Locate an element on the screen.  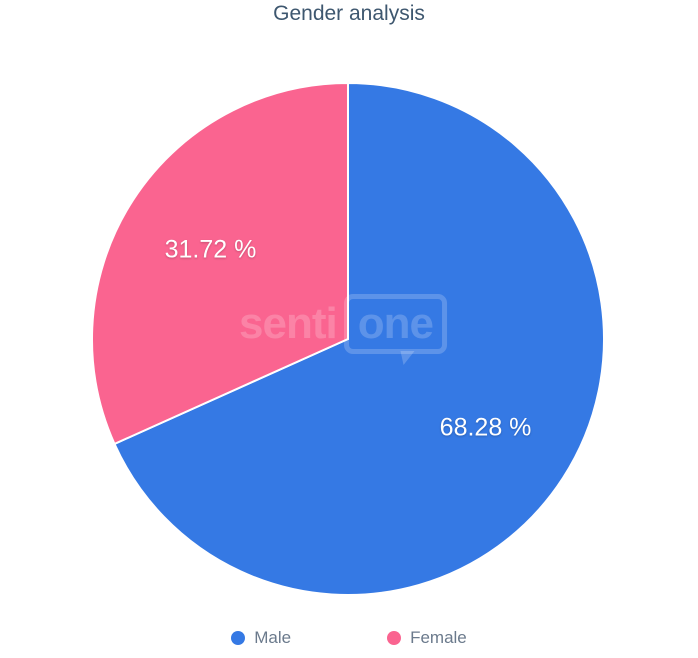
legend-marker-male-icon is located at coordinates (238, 638).